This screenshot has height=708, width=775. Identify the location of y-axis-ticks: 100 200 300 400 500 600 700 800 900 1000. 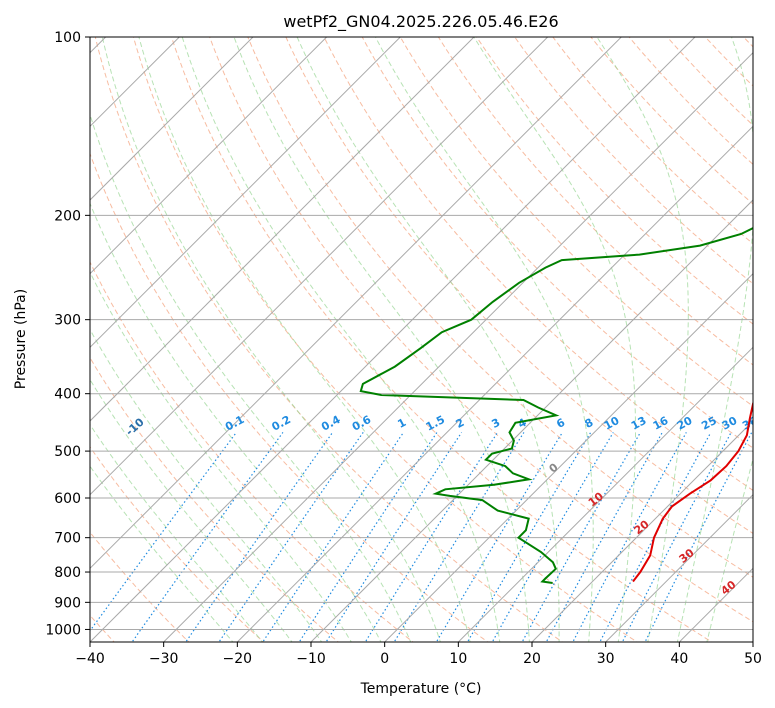
(67, 334).